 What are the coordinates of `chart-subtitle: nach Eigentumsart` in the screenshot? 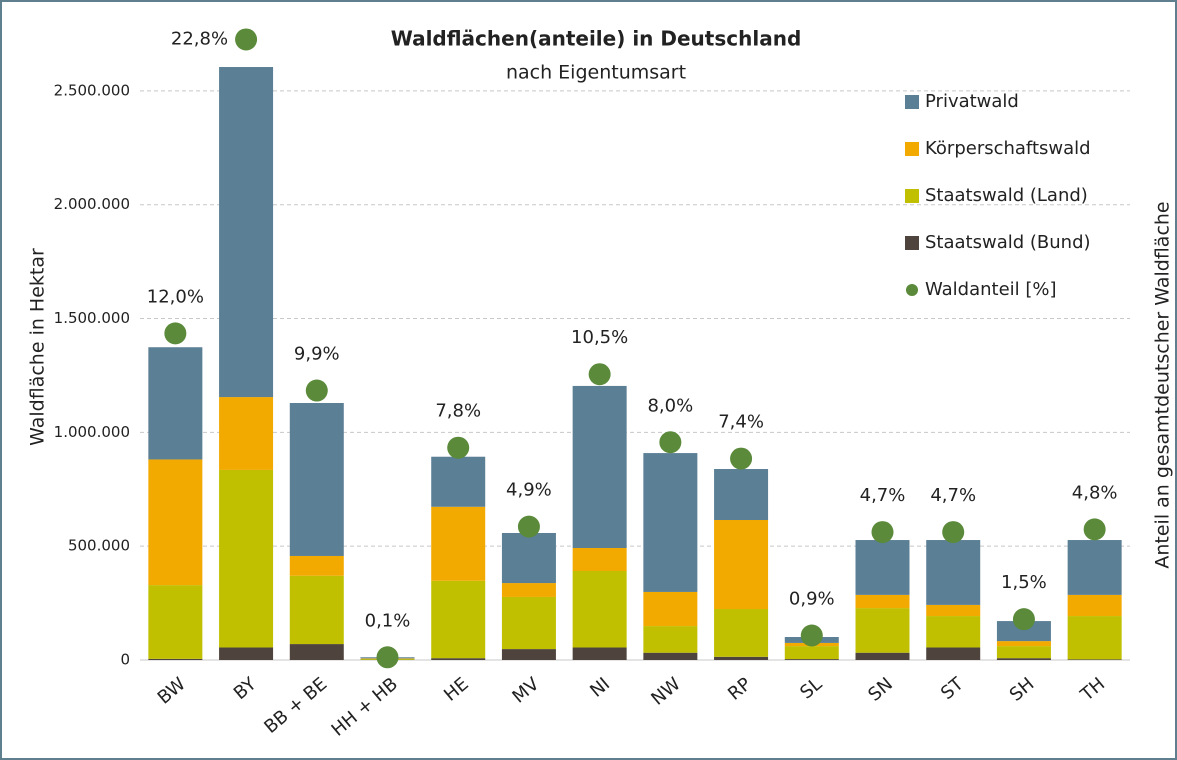 It's located at (596, 73).